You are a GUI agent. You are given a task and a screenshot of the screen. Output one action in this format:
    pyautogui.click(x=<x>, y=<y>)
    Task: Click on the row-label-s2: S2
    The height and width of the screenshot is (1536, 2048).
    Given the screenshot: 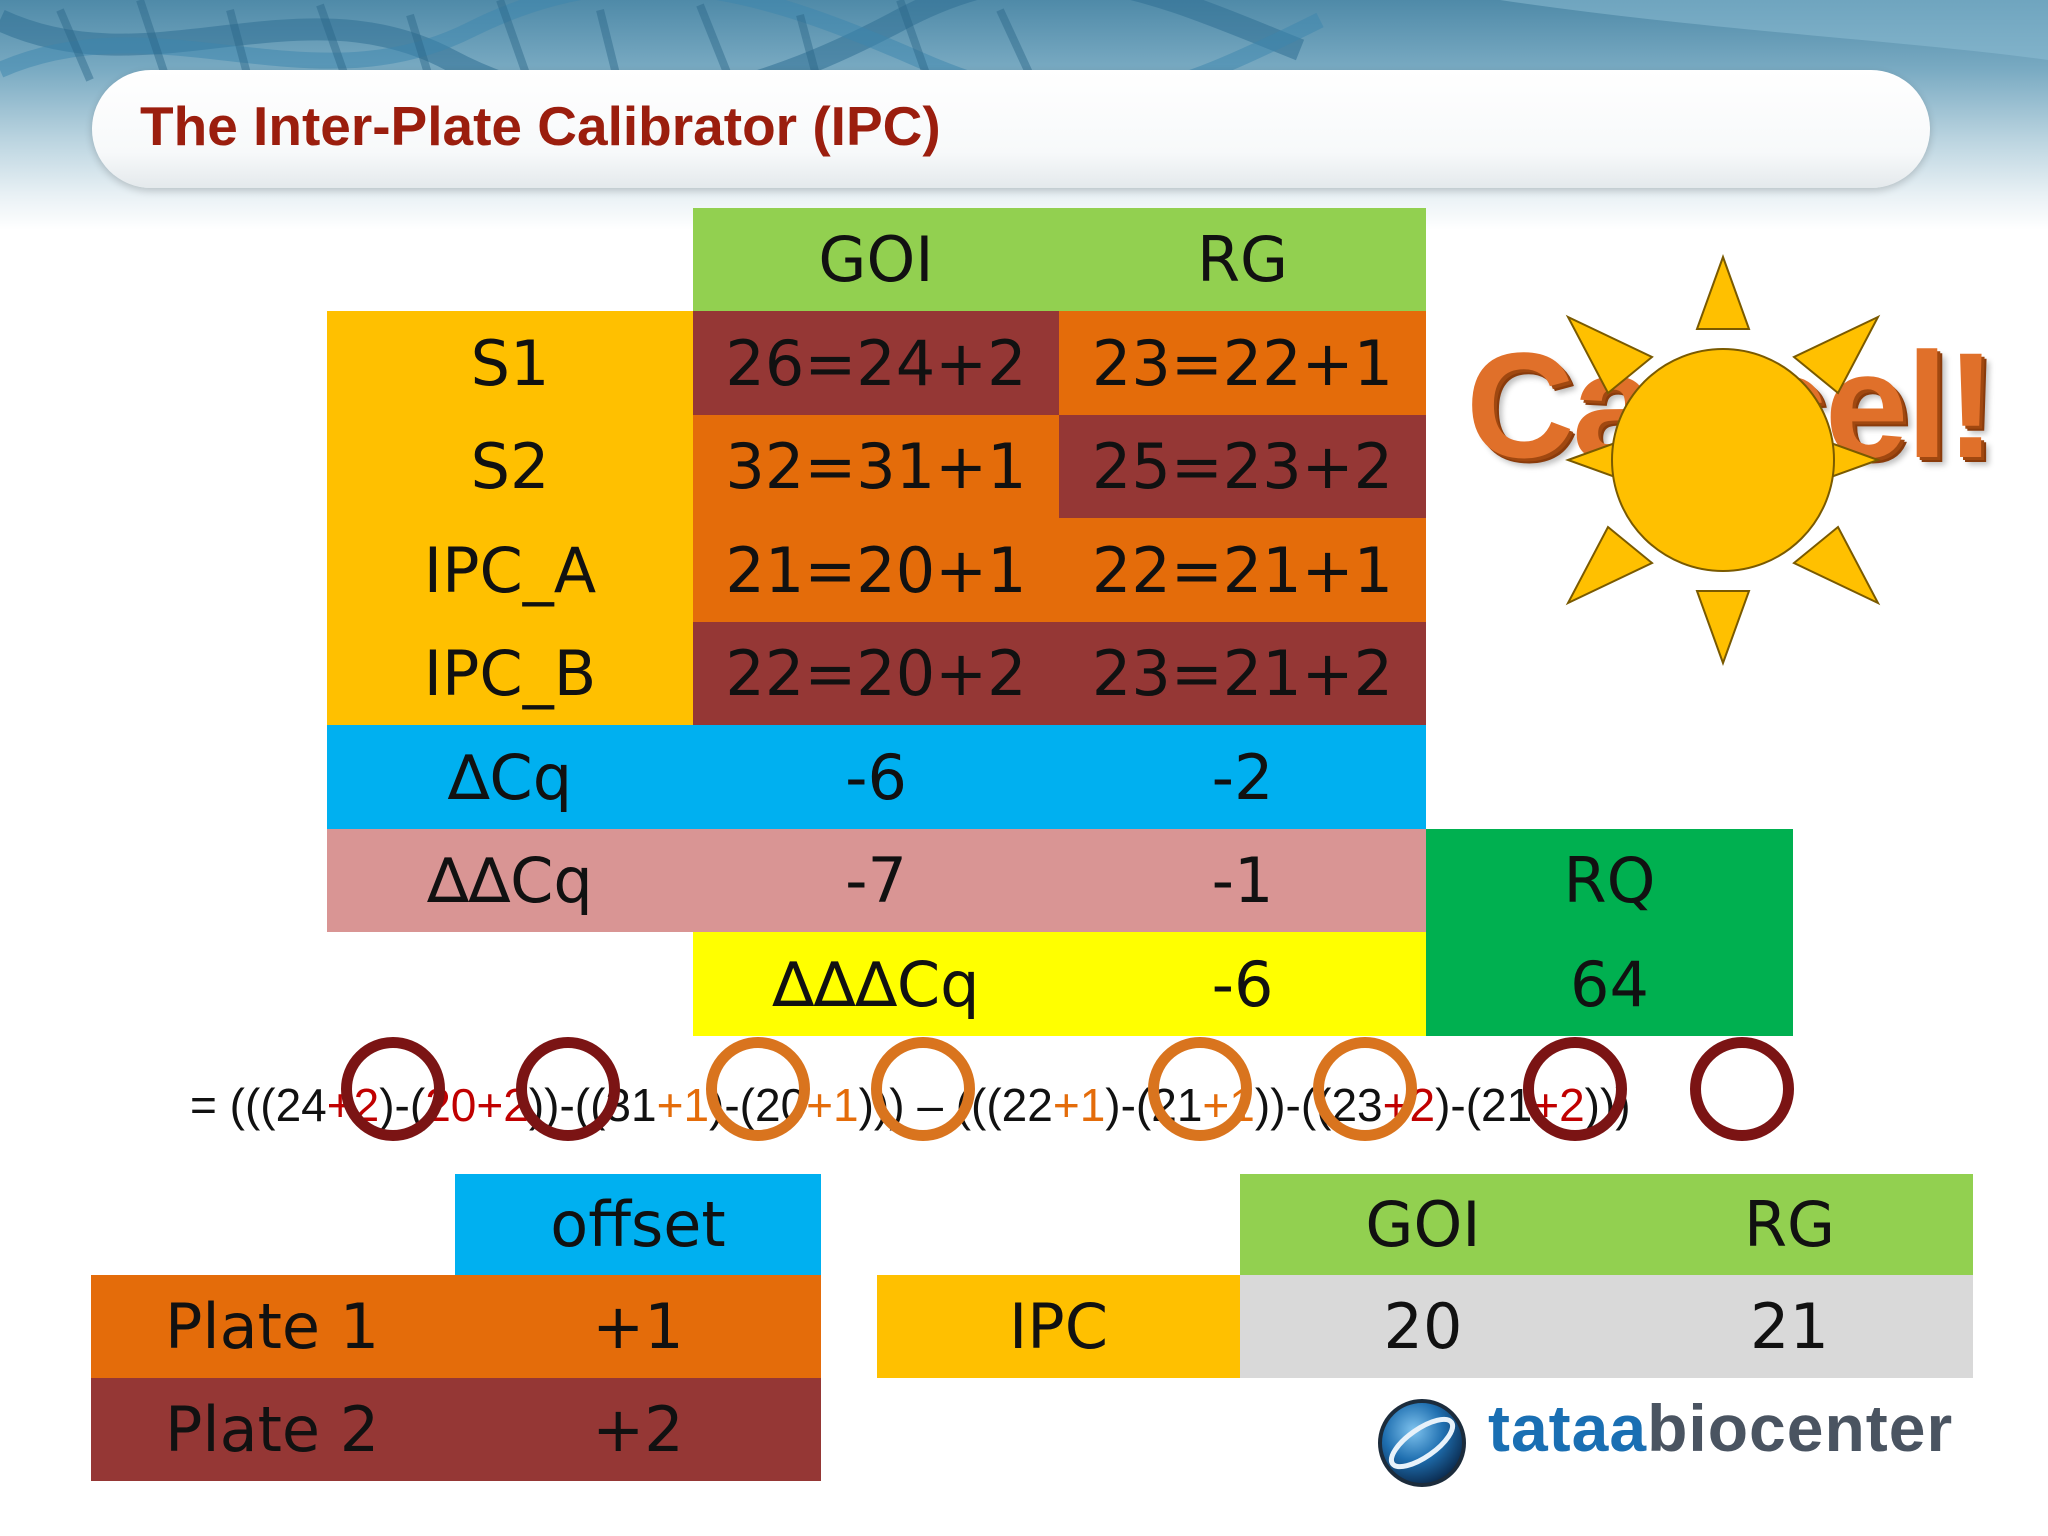 What is the action you would take?
    pyautogui.click(x=510, y=466)
    